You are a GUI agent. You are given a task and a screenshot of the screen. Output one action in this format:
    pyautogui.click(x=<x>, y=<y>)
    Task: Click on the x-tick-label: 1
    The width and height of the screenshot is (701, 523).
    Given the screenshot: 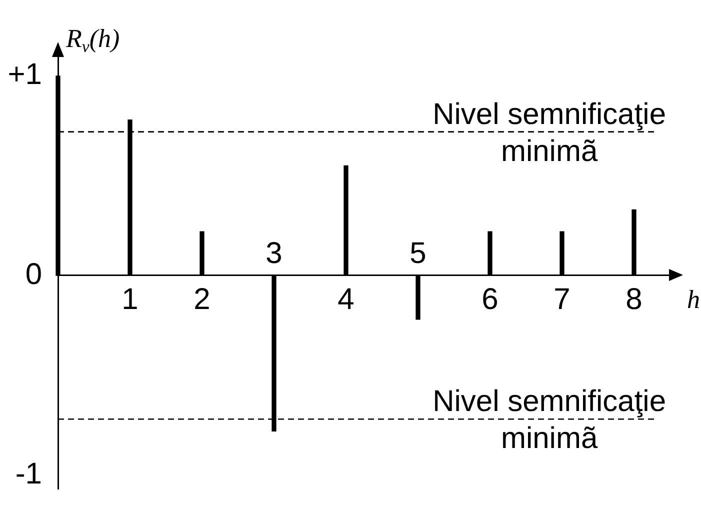 What is the action you would take?
    pyautogui.click(x=130, y=299)
    